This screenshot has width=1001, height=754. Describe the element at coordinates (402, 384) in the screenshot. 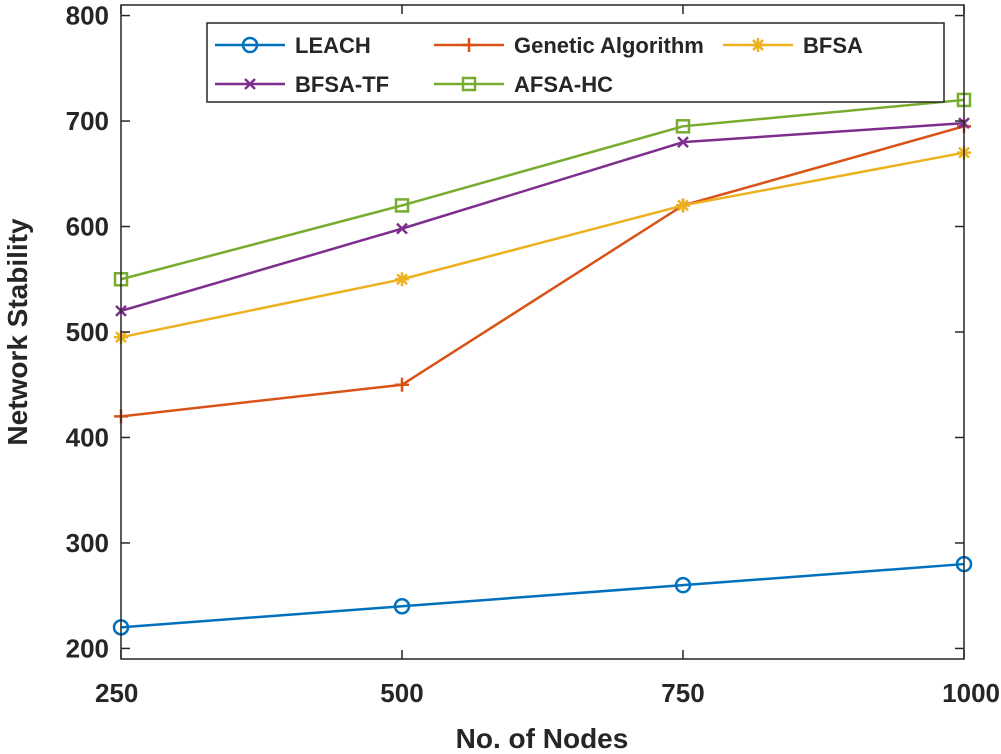

I see `data-point-genetic-algorithm` at that location.